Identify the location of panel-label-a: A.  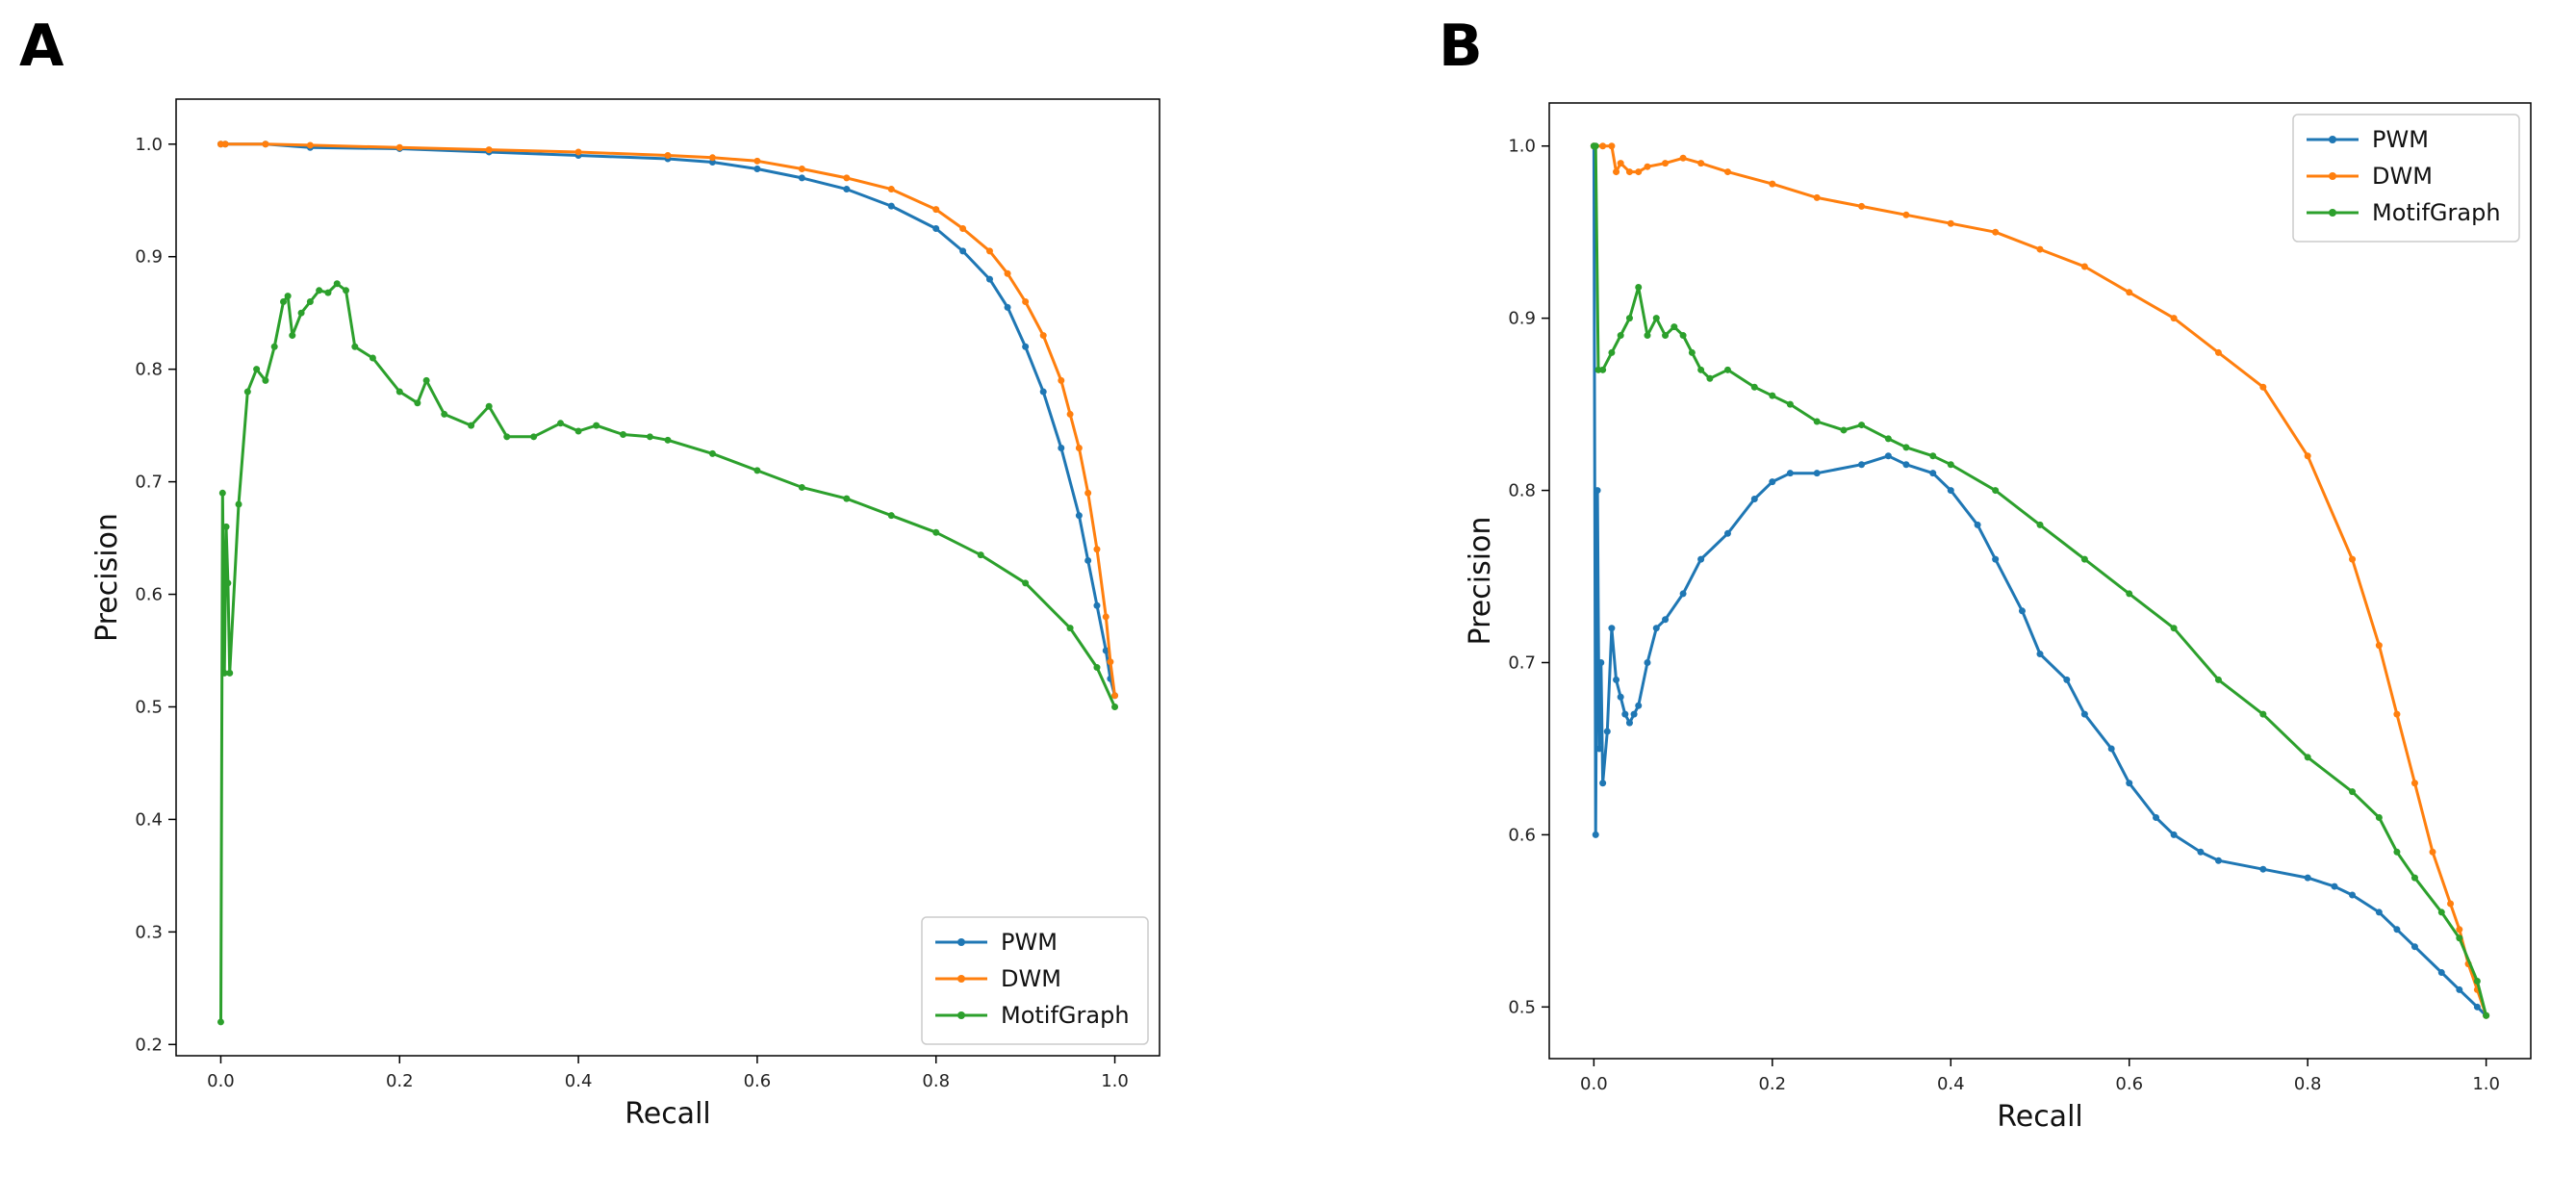
(41, 47).